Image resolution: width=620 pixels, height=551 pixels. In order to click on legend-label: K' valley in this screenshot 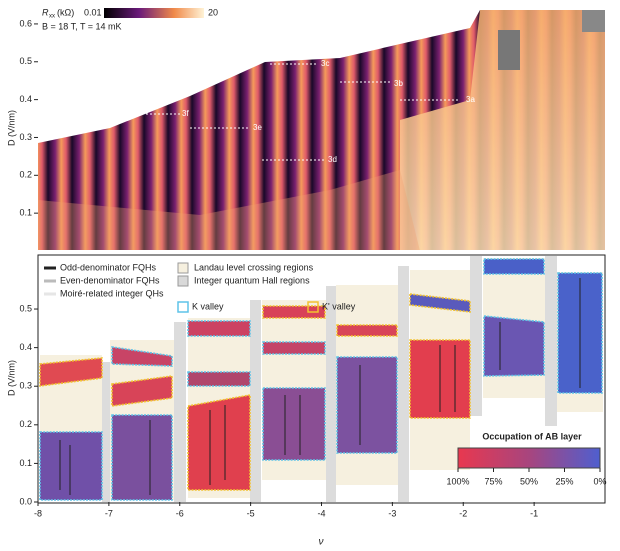, I will do `click(339, 306)`.